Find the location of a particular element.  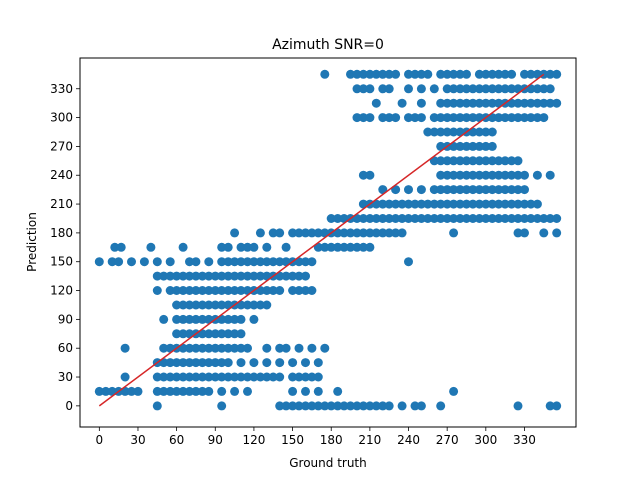

y-tick-label: 0 is located at coordinates (69, 406).